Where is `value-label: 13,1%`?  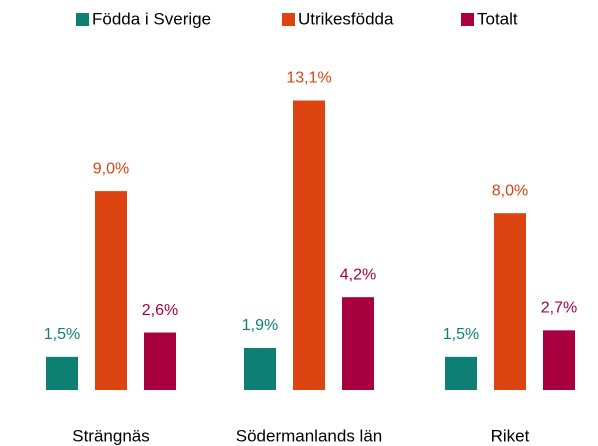
value-label: 13,1% is located at coordinates (308, 78).